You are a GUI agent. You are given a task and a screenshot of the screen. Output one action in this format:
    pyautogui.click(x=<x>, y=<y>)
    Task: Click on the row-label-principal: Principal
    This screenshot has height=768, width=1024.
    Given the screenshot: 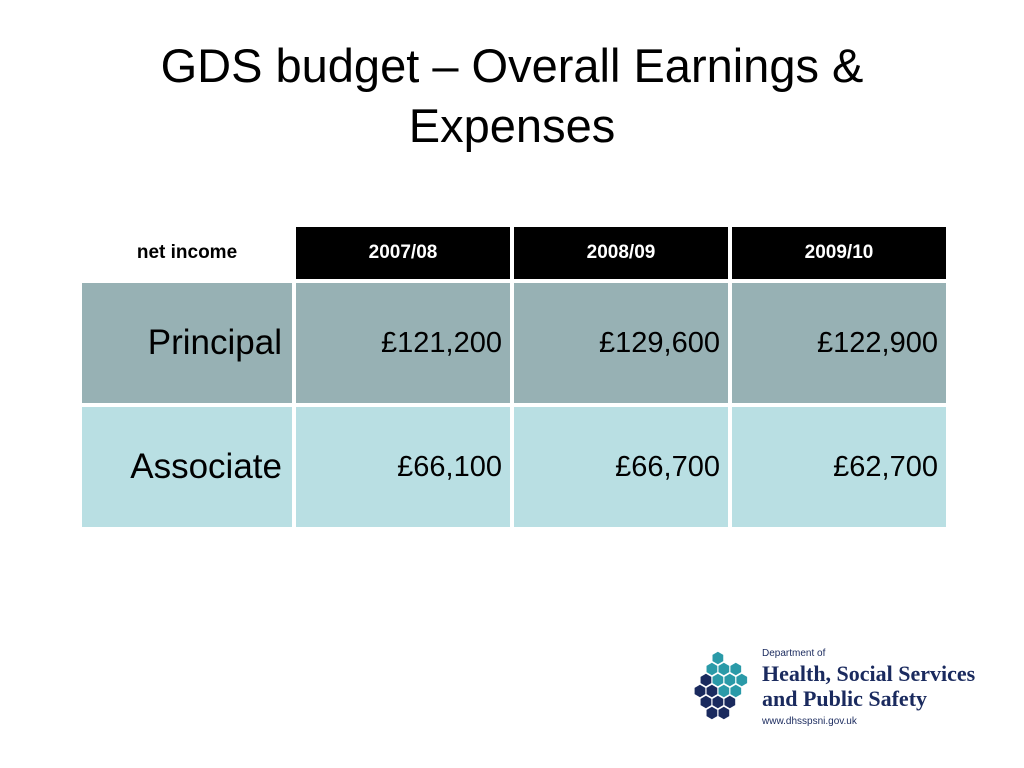 What is the action you would take?
    pyautogui.click(x=187, y=343)
    